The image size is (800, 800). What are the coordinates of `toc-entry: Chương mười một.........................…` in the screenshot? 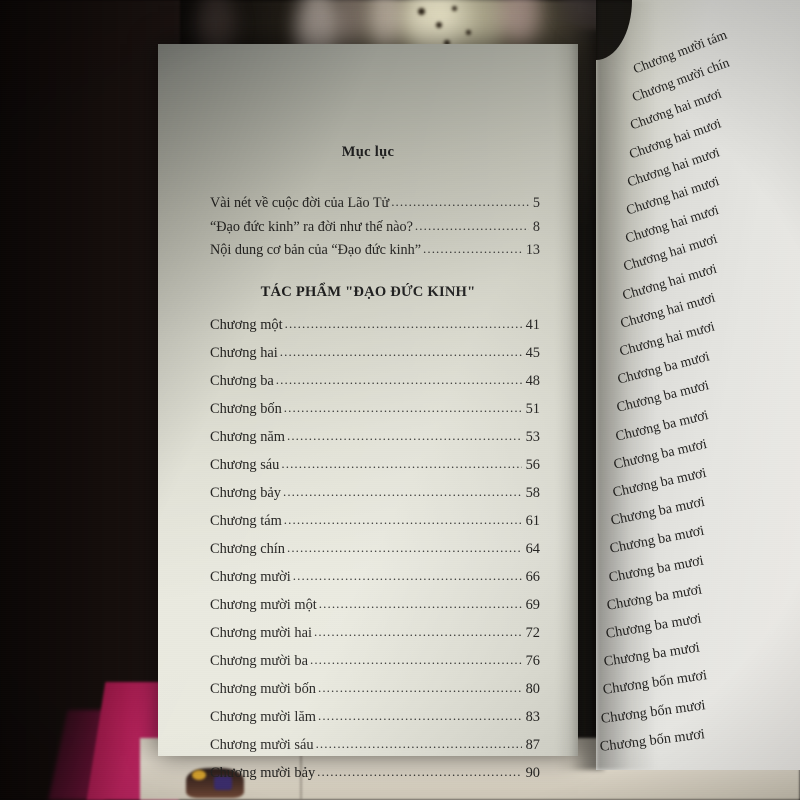 It's located at (375, 605).